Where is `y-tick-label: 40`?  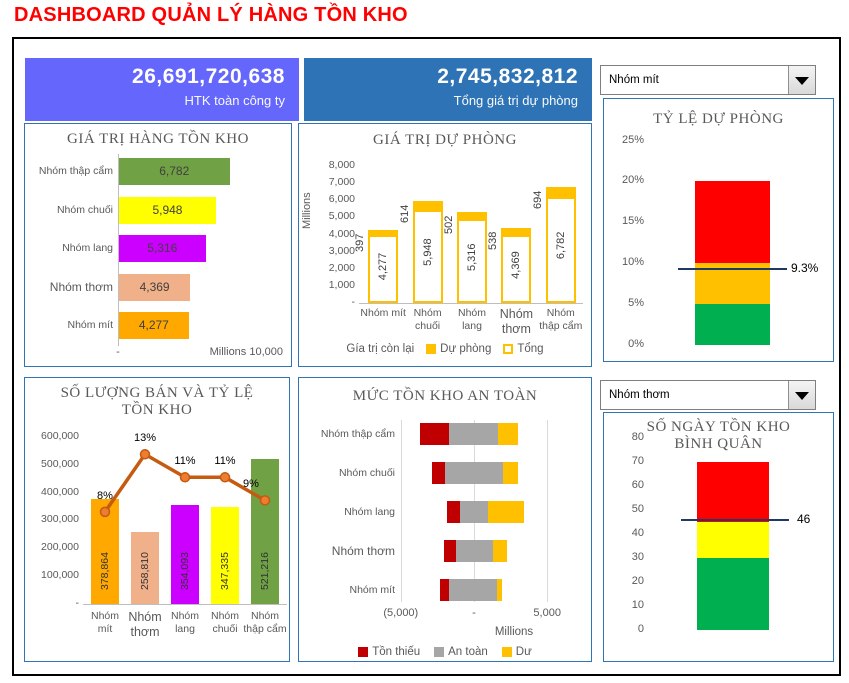 y-tick-label: 40 is located at coordinates (637, 533).